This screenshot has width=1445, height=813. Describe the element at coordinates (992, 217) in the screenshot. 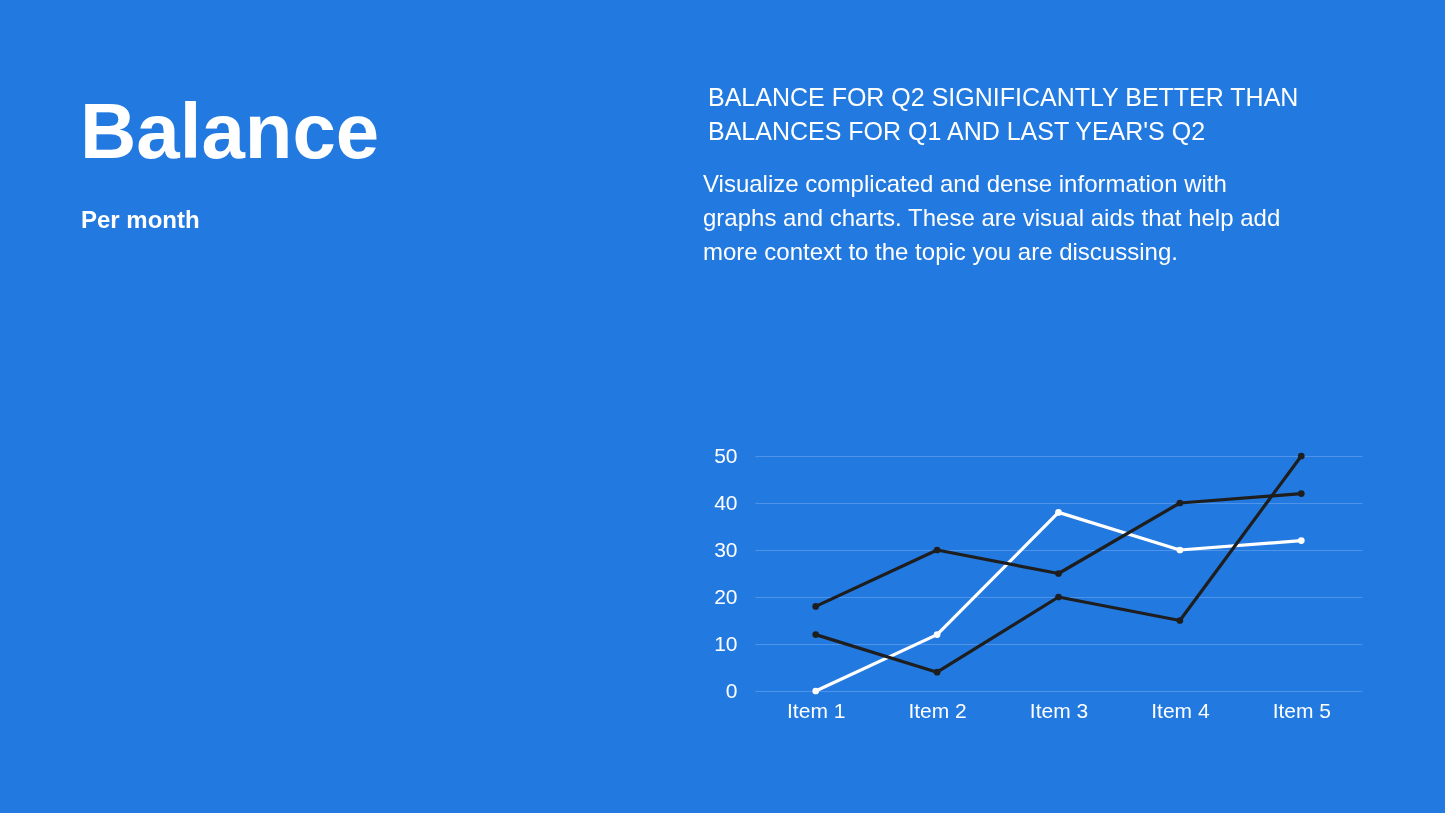

I see `text: Visualize complicated and dense information with graphs and charts. These are visual aids that help add more context to the topic you are discussing.` at that location.